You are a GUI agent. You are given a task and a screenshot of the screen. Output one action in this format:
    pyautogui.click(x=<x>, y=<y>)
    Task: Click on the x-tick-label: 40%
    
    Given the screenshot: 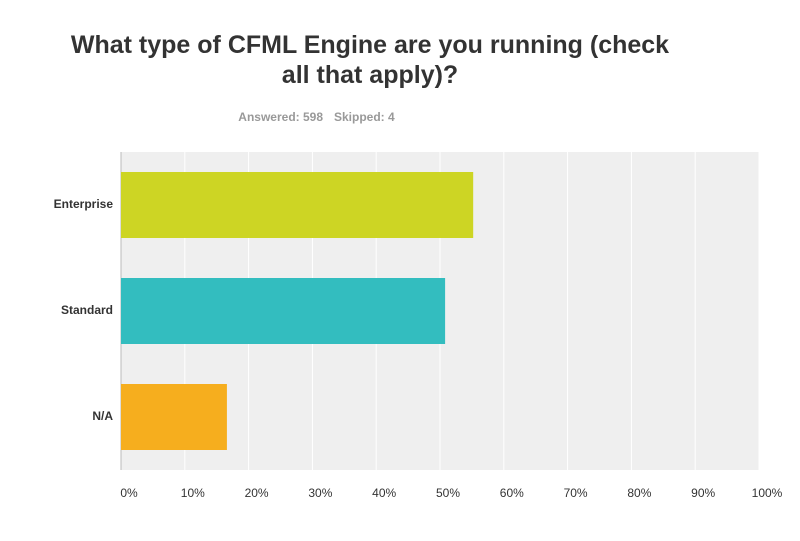 What is the action you would take?
    pyautogui.click(x=384, y=493)
    